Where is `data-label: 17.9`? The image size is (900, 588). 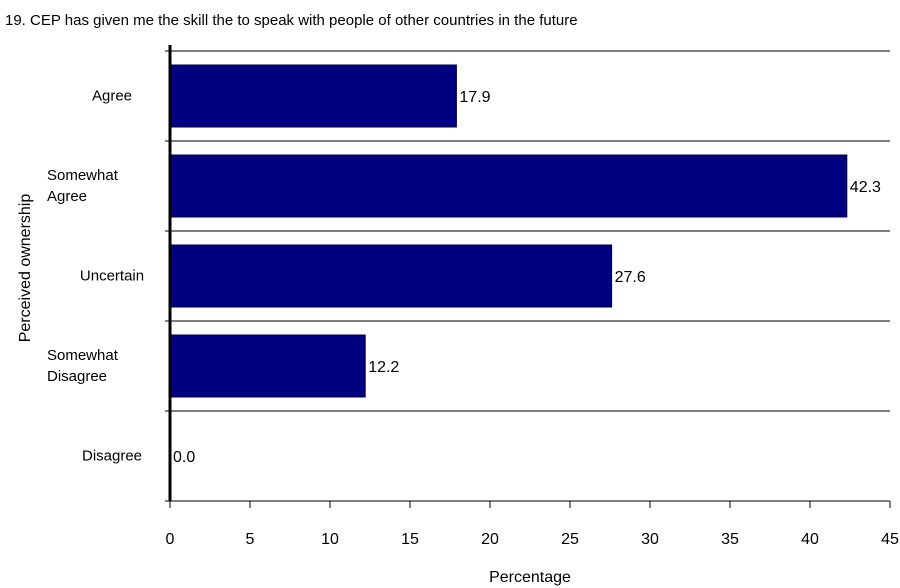 data-label: 17.9 is located at coordinates (474, 97).